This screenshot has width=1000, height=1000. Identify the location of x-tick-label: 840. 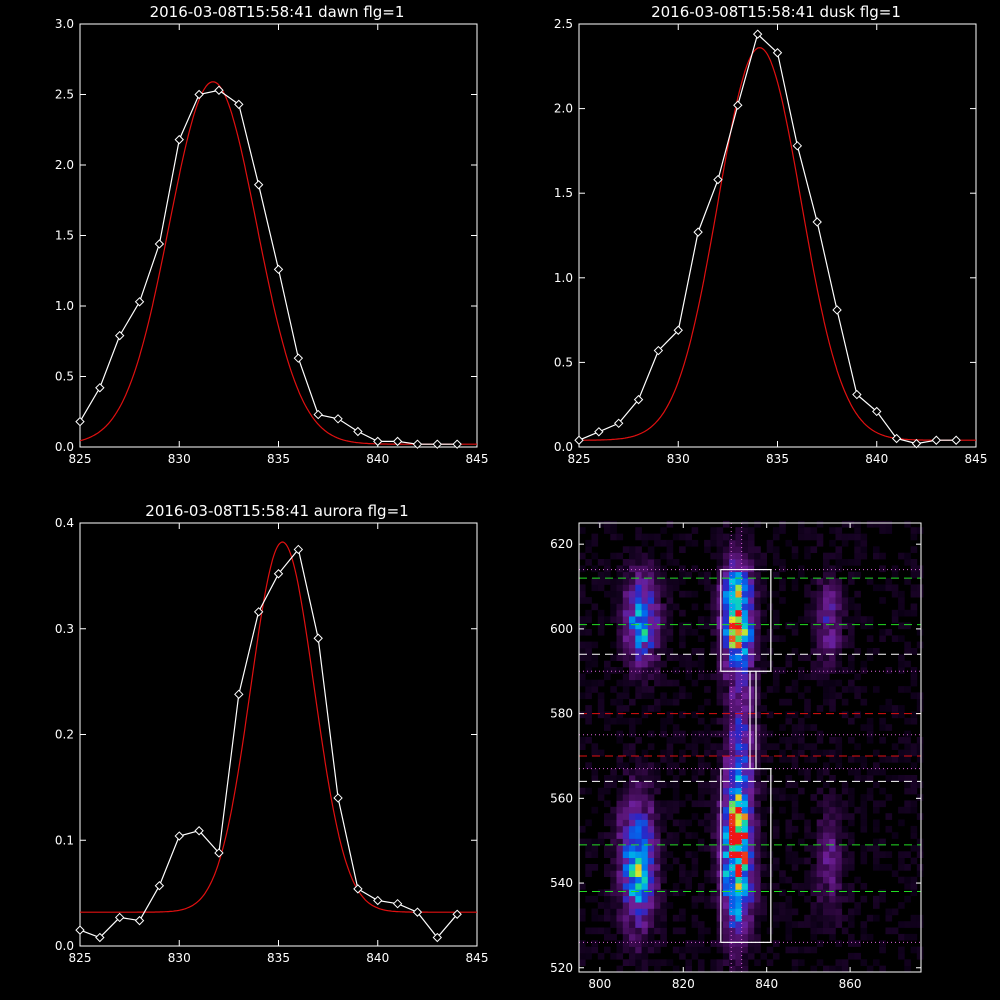
(377, 459).